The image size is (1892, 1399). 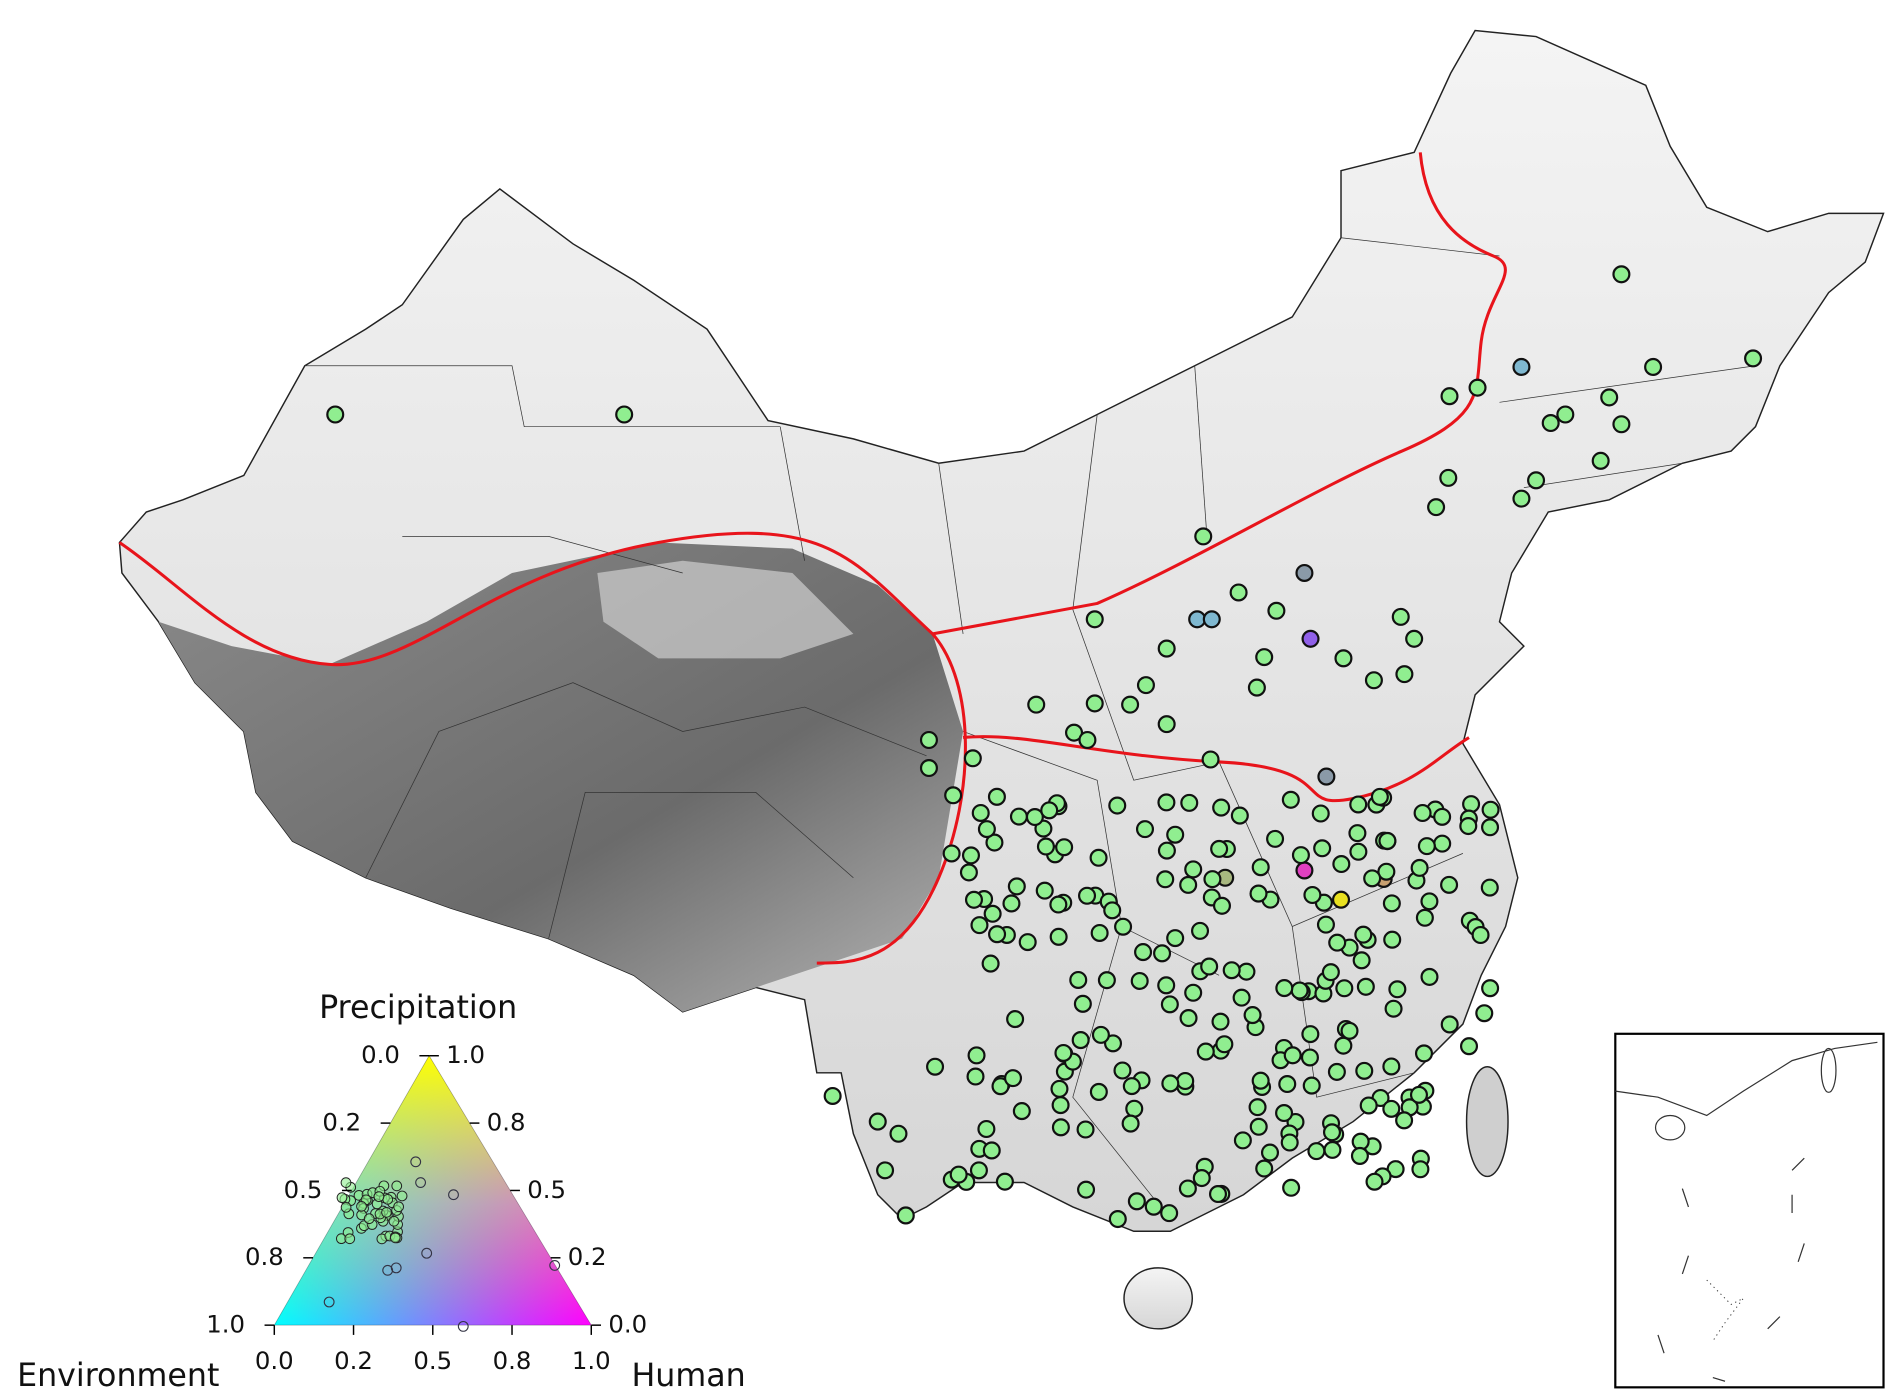 What do you see at coordinates (341, 1121) in the screenshot?
I see `tick-label: 0.2` at bounding box center [341, 1121].